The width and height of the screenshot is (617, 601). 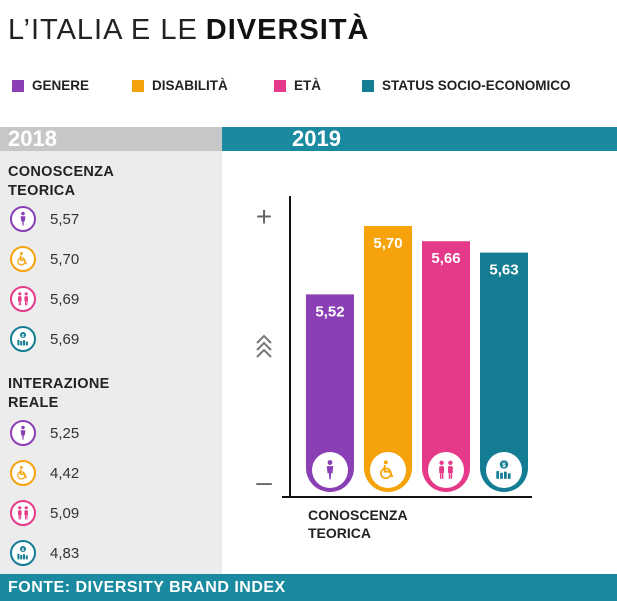 What do you see at coordinates (308, 587) in the screenshot?
I see `source-footer: FONTE: DIVERSITY BRAND INDEX` at bounding box center [308, 587].